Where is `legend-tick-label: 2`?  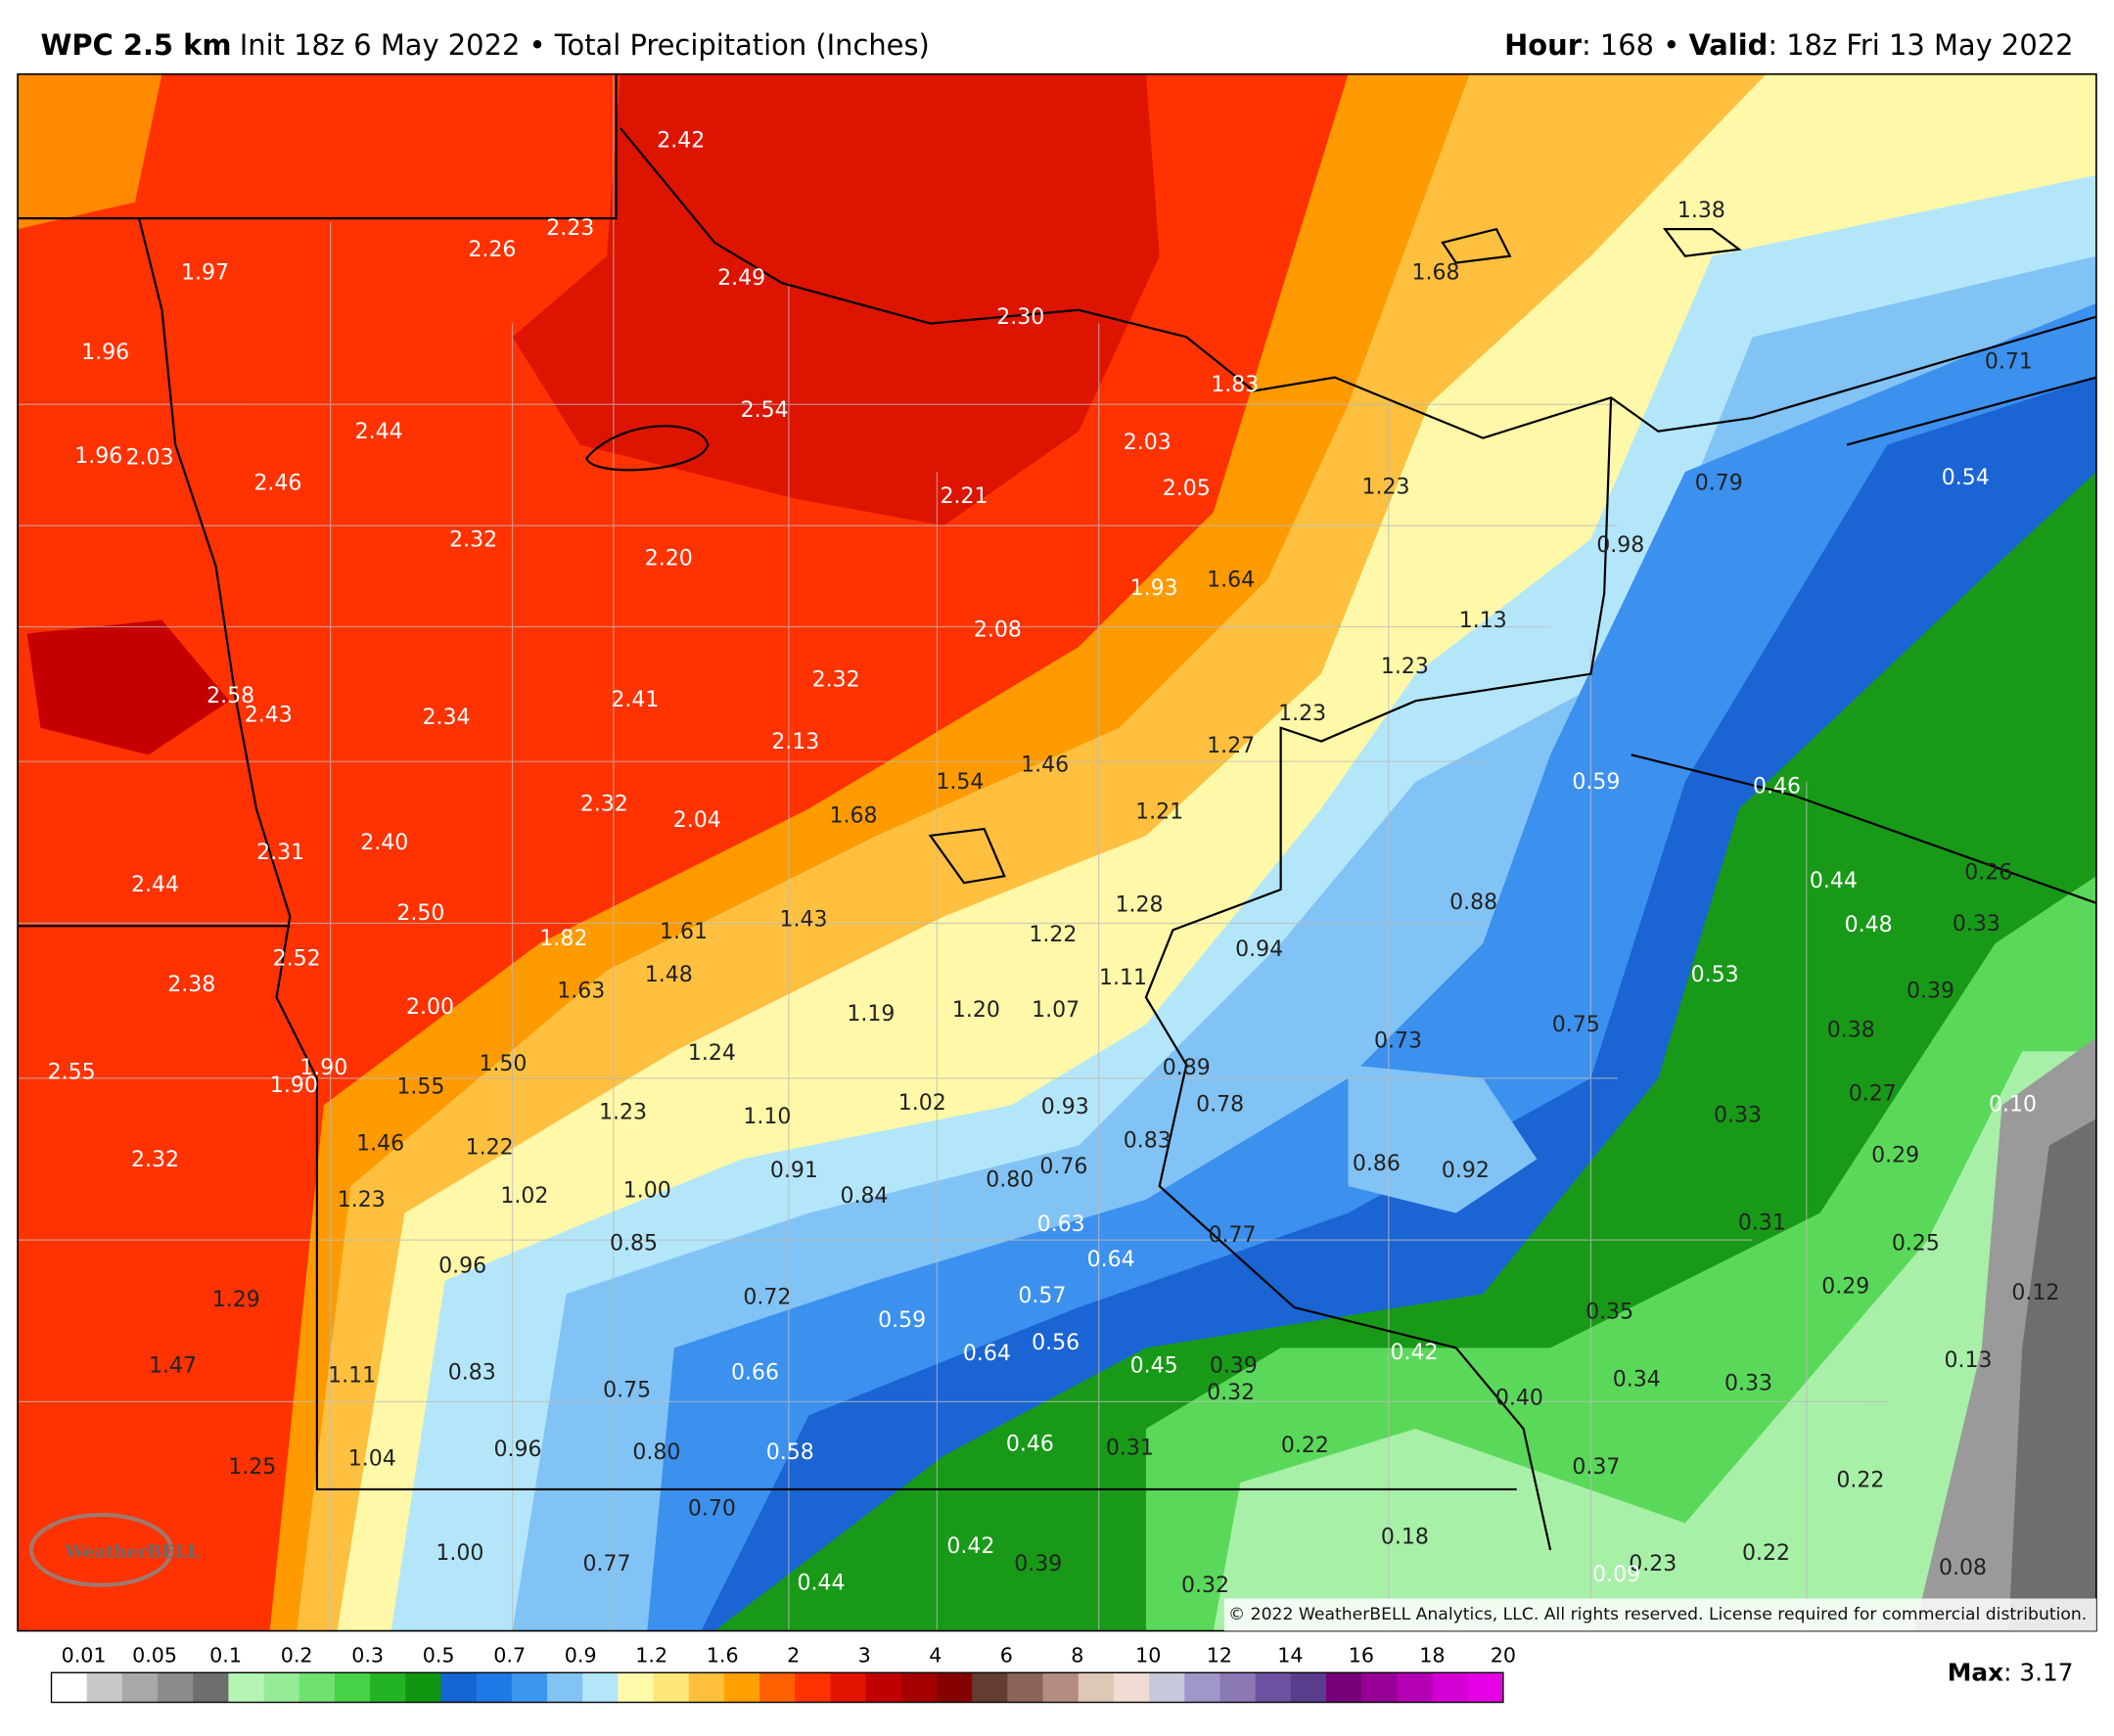 legend-tick-label: 2 is located at coordinates (794, 1656).